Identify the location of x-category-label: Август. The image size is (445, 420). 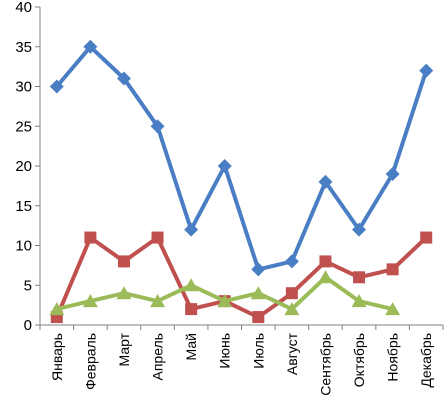
(292, 353).